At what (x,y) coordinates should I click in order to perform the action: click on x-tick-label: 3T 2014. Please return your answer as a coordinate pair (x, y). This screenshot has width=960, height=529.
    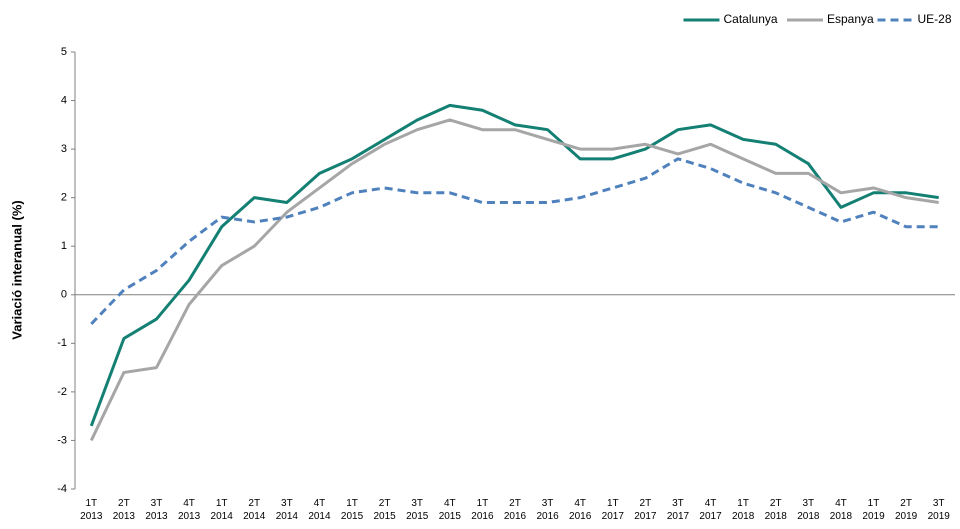
    Looking at the image, I should click on (287, 510).